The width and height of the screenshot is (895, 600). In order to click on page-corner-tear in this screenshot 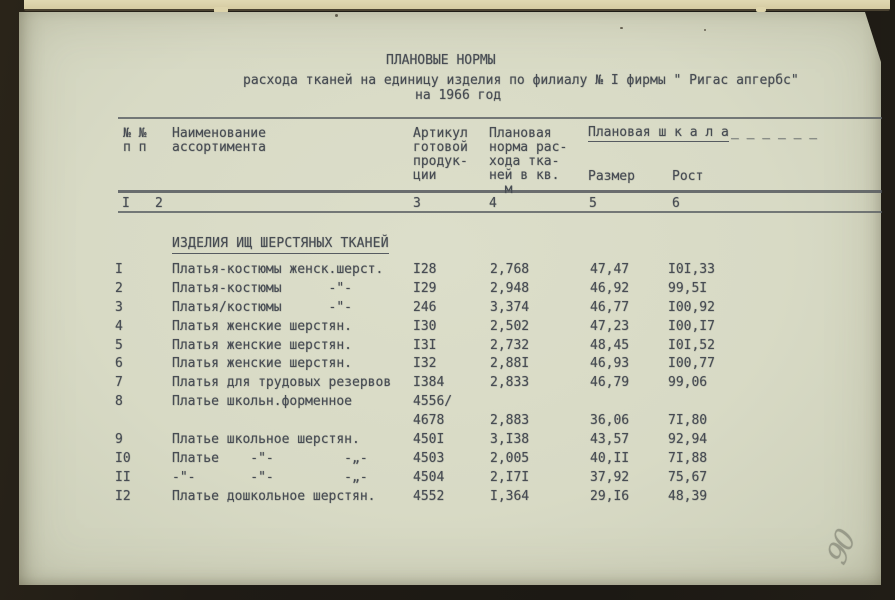, I will do `click(873, 37)`.